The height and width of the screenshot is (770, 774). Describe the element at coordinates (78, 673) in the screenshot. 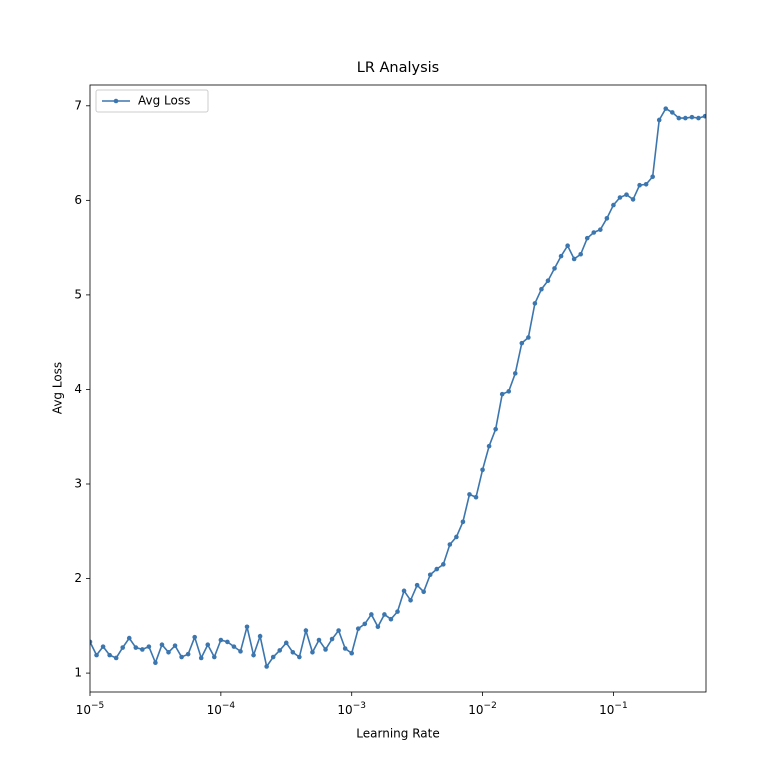

I see `y-tick-label: 1` at that location.